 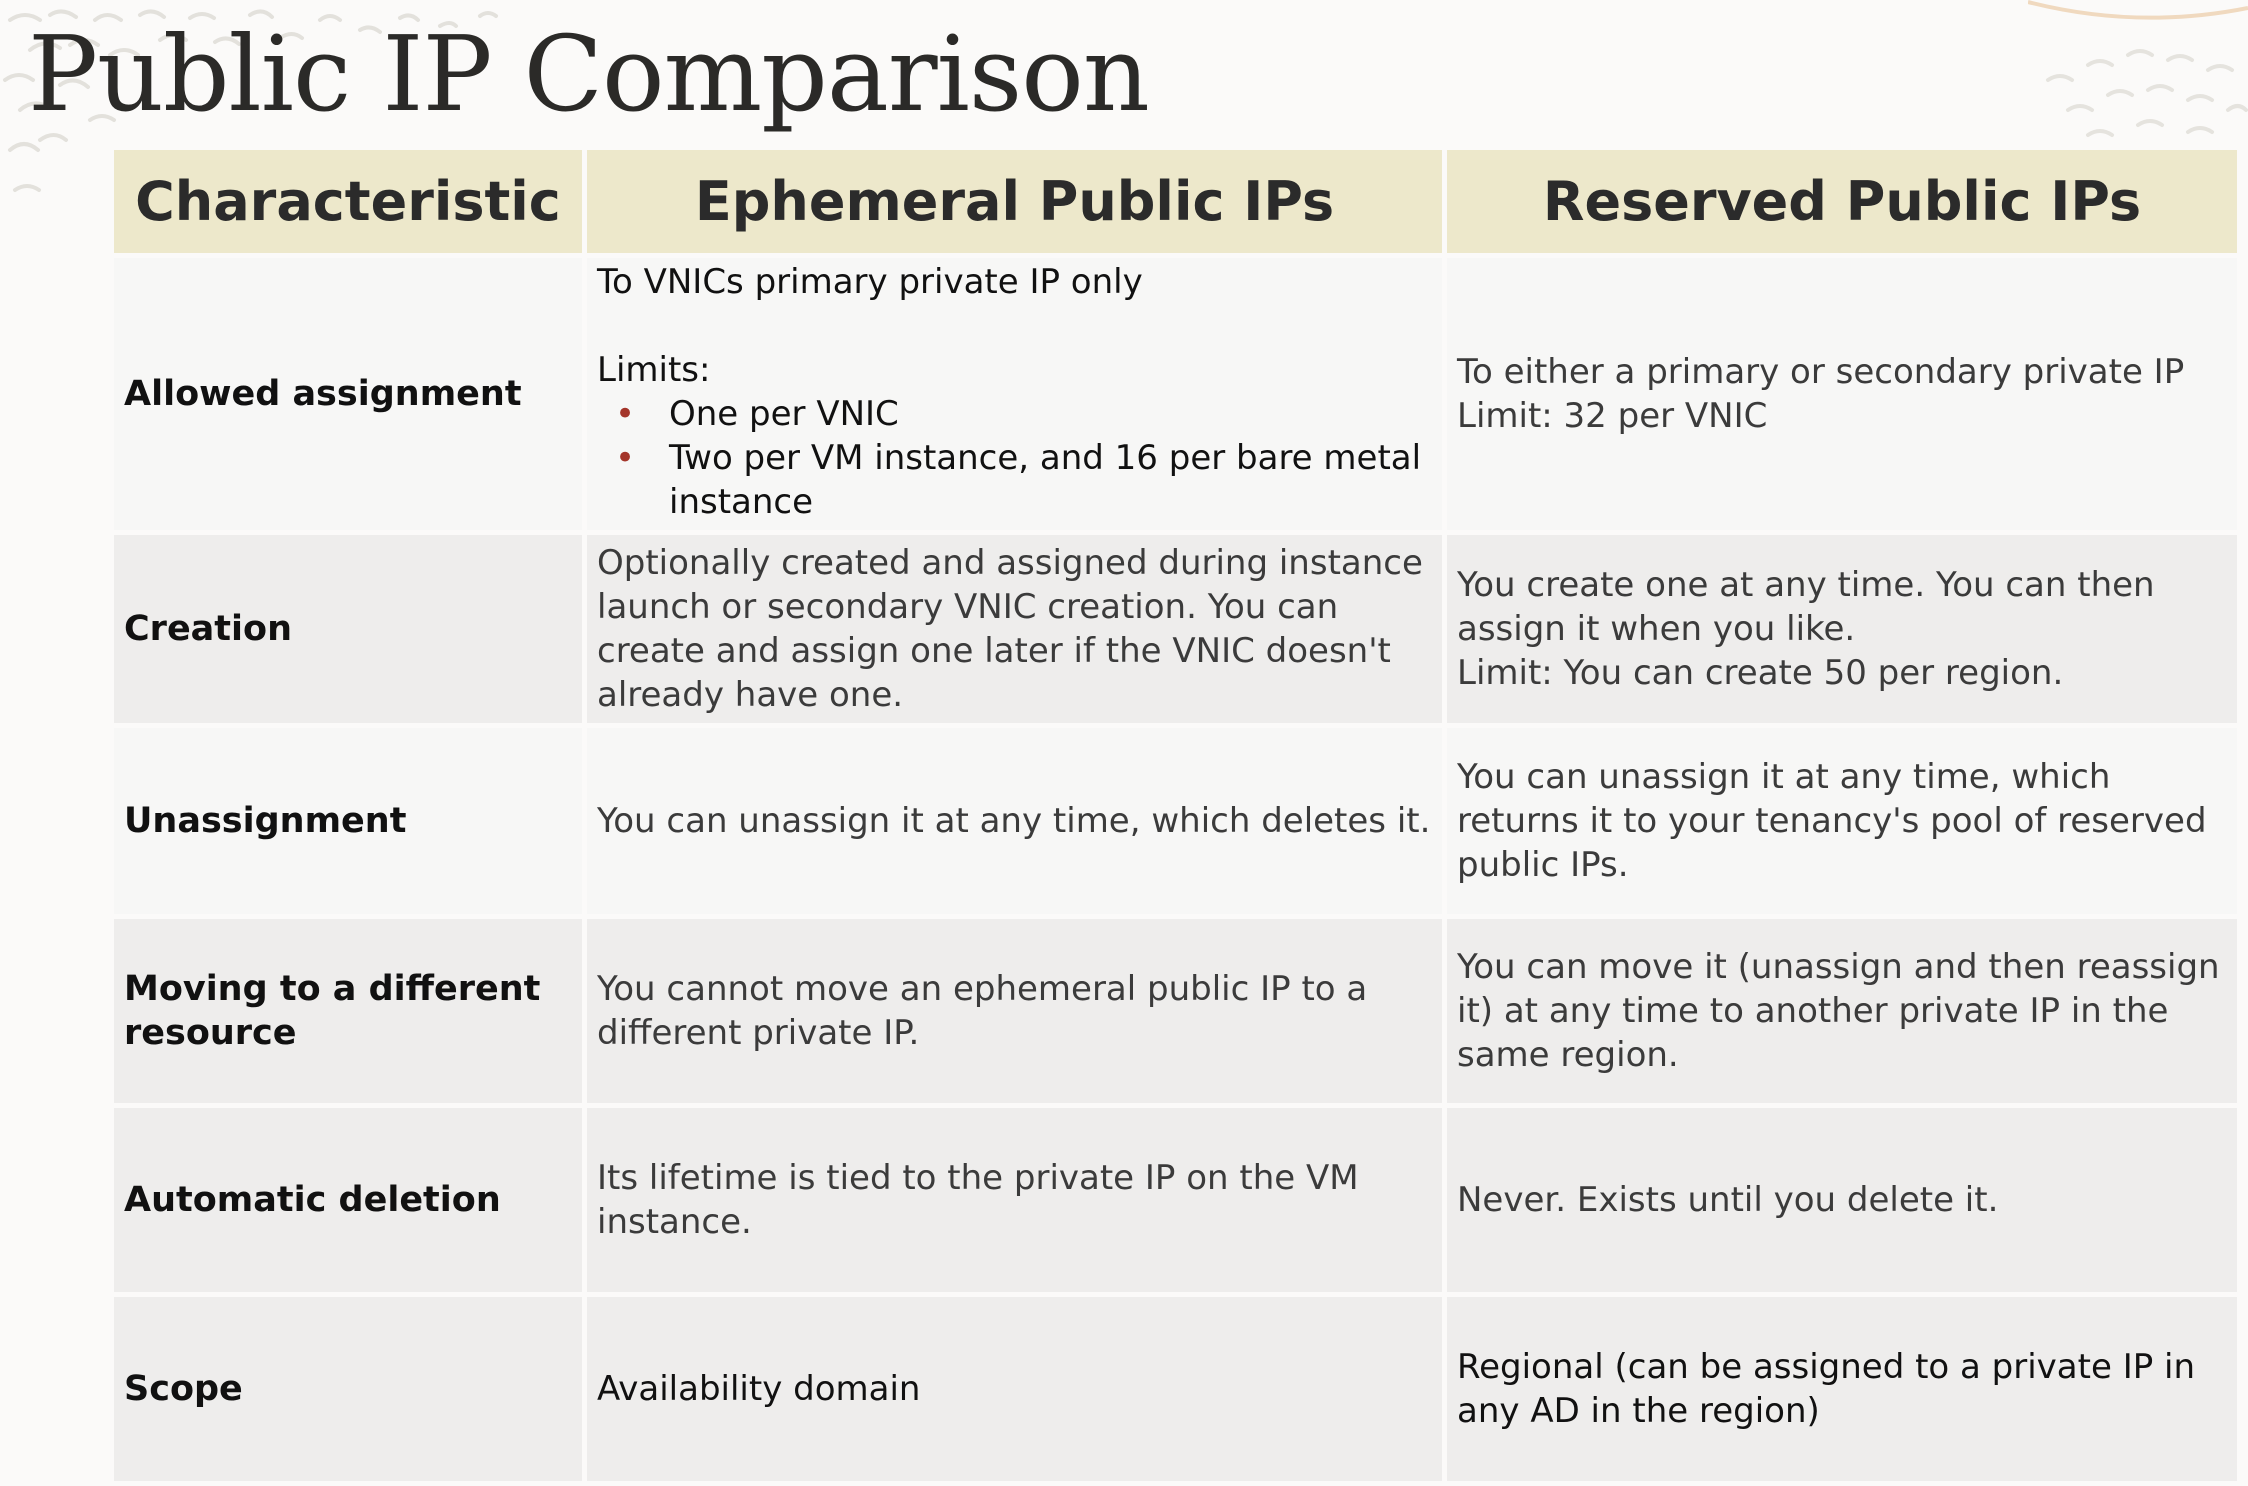 I want to click on decorative-pattern-right, so click(x=2147, y=93).